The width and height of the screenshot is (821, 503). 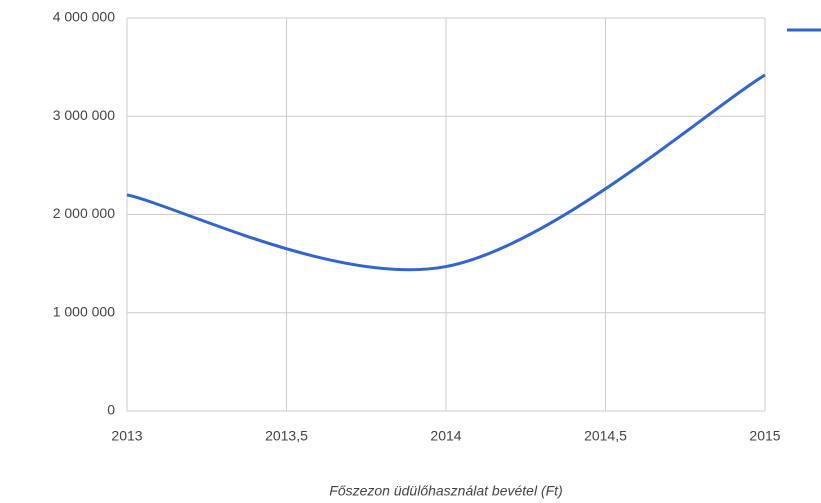 What do you see at coordinates (111, 410) in the screenshot?
I see `y-tick-label: 0` at bounding box center [111, 410].